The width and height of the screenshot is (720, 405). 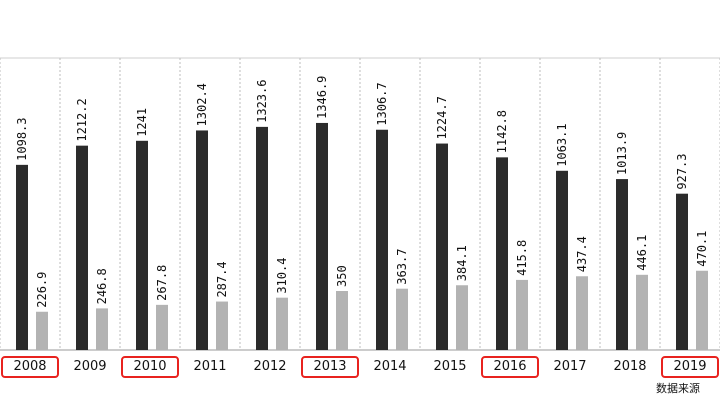 What do you see at coordinates (102, 329) in the screenshot?
I see `bar-light-2009` at bounding box center [102, 329].